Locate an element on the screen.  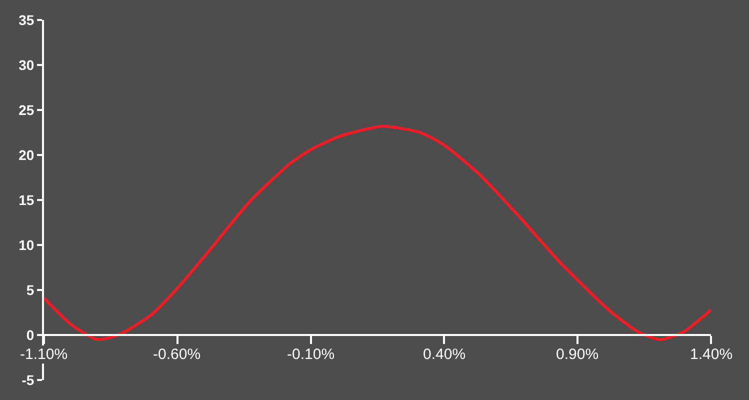
x-tick-label: 1.40% is located at coordinates (711, 354).